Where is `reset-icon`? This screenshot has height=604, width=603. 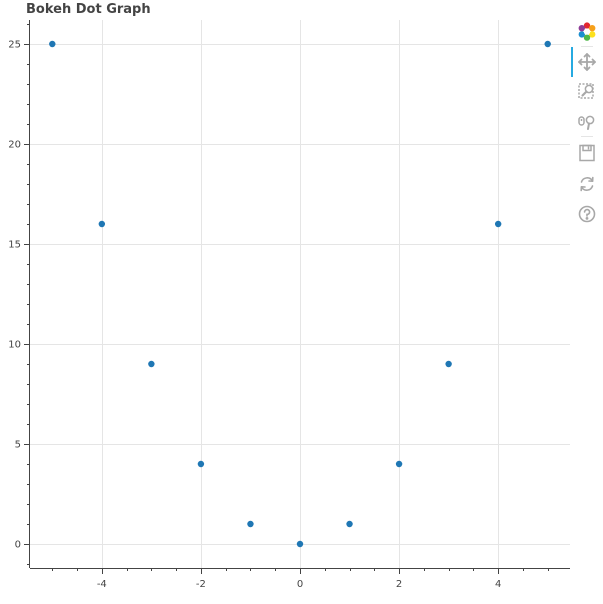 reset-icon is located at coordinates (587, 184).